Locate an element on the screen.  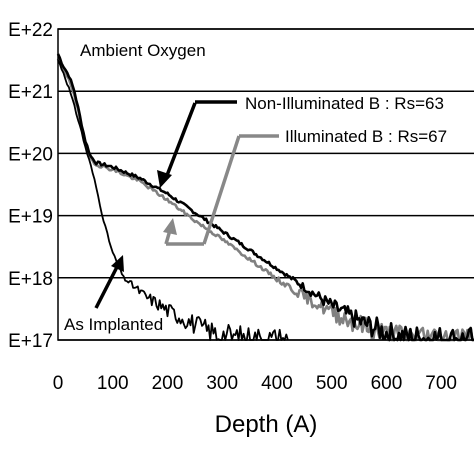
x-tick-label: 400 is located at coordinates (277, 383).